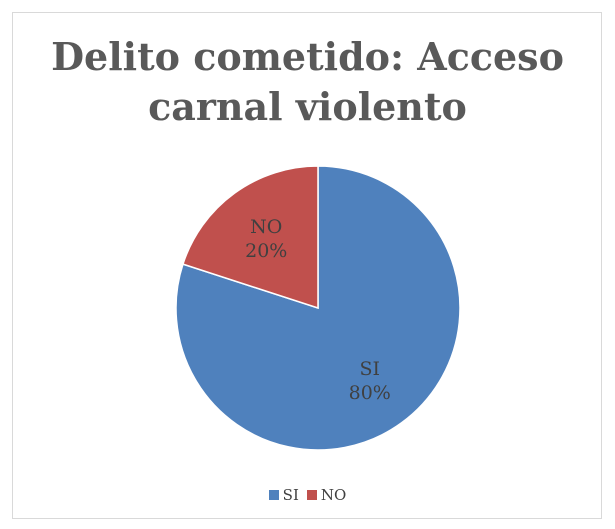 Image resolution: width=615 pixels, height=529 pixels. I want to click on legend-label-si: SI, so click(290, 495).